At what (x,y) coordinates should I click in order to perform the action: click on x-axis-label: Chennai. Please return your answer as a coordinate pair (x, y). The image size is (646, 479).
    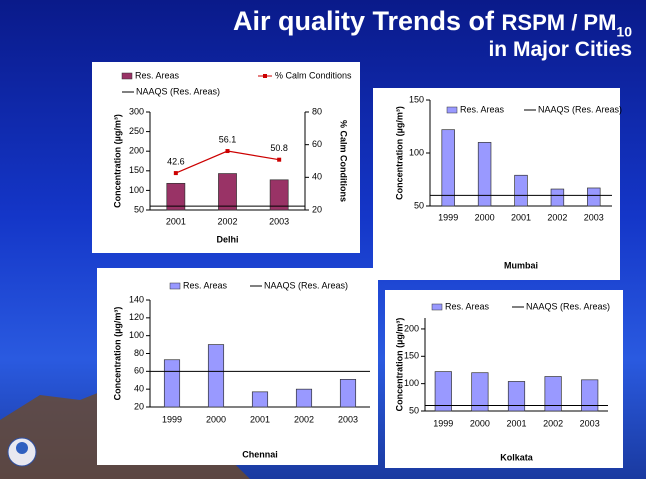
    Looking at the image, I should click on (260, 454).